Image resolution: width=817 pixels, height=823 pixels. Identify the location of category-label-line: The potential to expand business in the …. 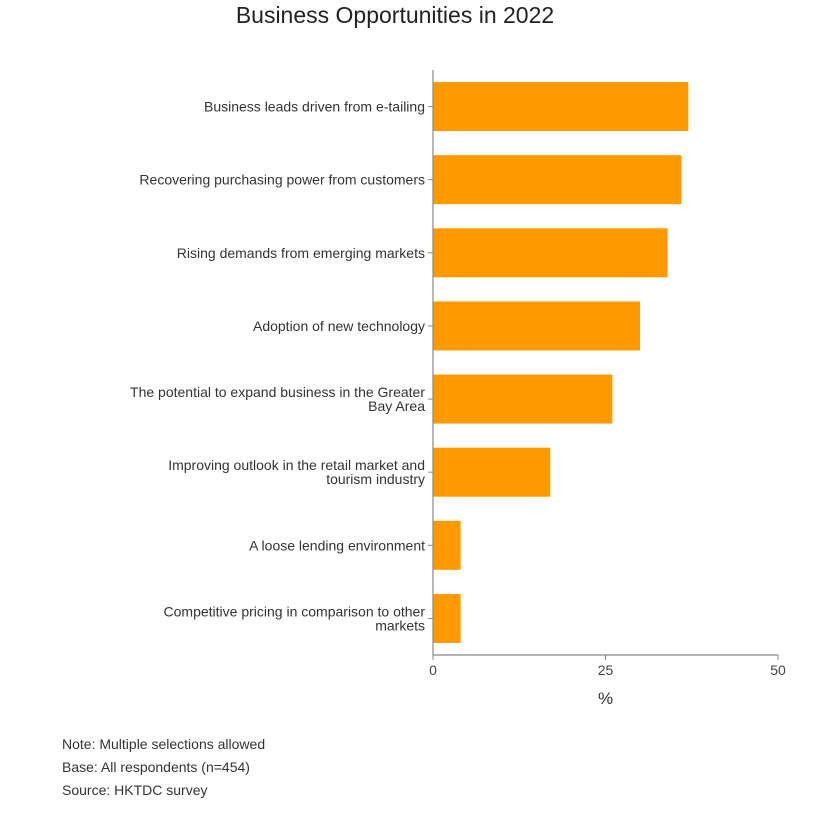
(277, 392).